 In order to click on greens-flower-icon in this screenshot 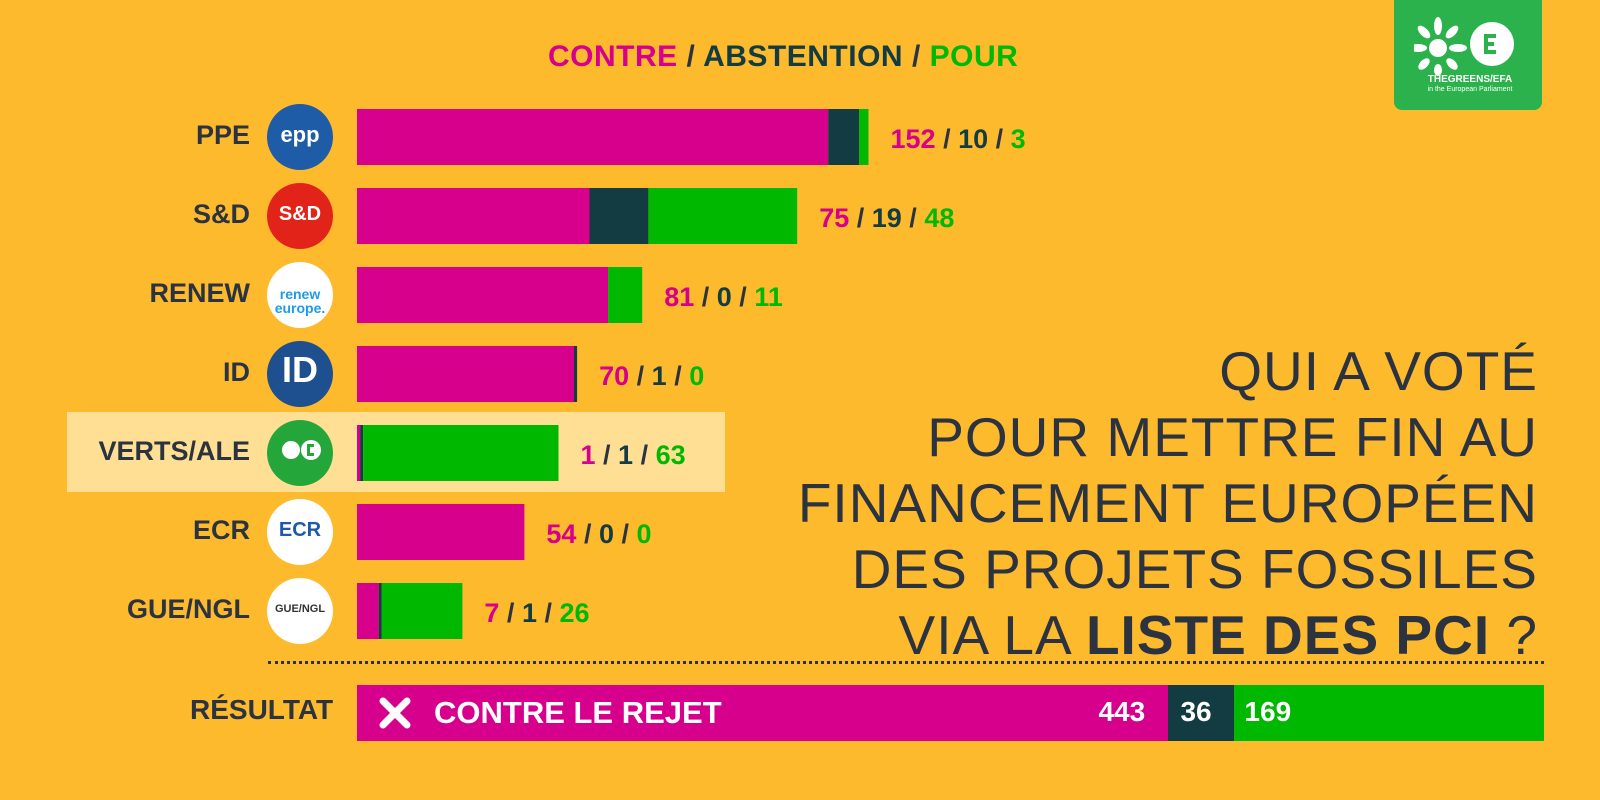, I will do `click(301, 450)`.